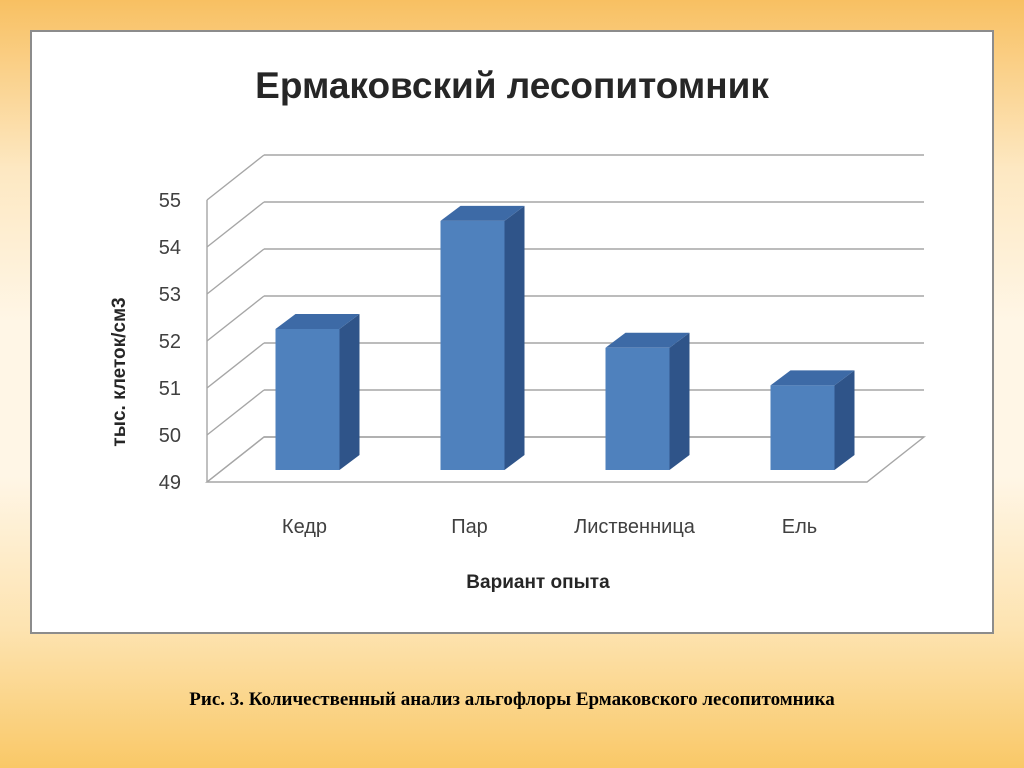 Image resolution: width=1024 pixels, height=768 pixels. I want to click on y-axis-ticks: 49 50 51 52 53 54 55, so click(170, 342).